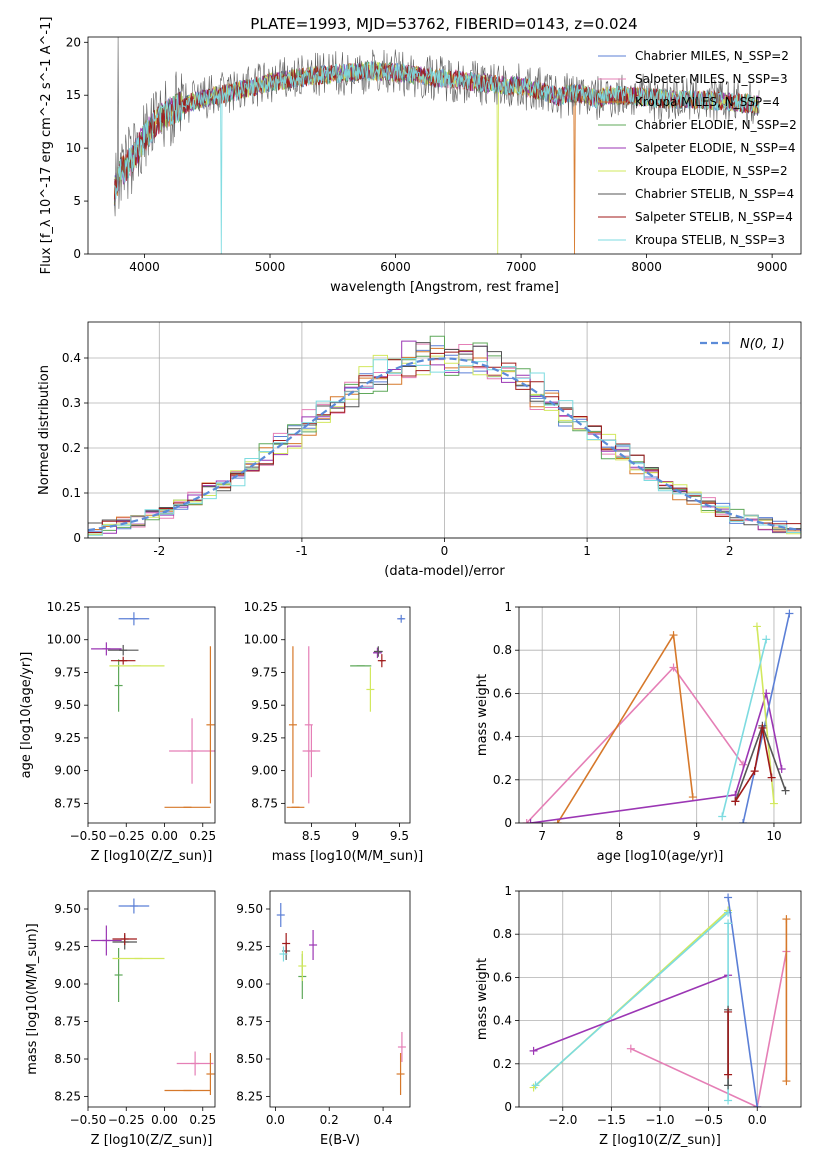  Describe the element at coordinates (383, 1120) in the screenshot. I see `x-tick-label: 0.4` at that location.